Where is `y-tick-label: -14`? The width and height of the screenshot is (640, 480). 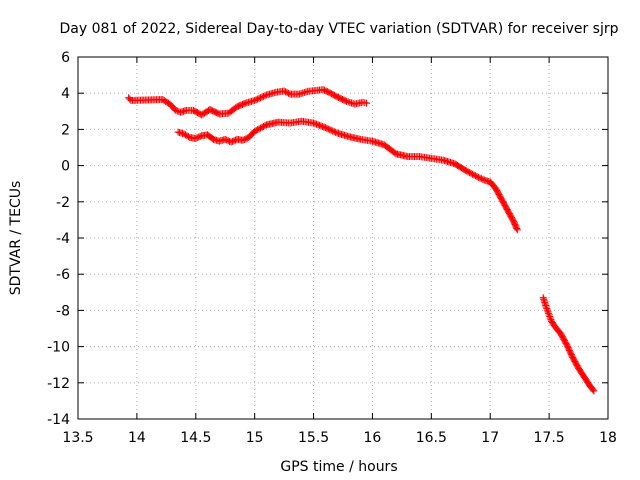 y-tick-label: -14 is located at coordinates (58, 420).